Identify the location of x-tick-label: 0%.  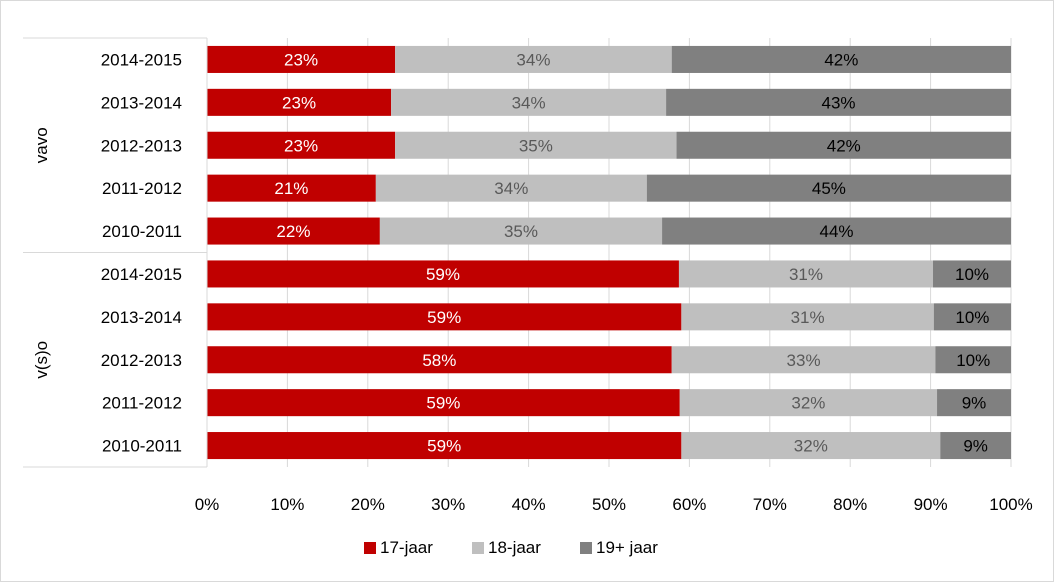
(207, 504).